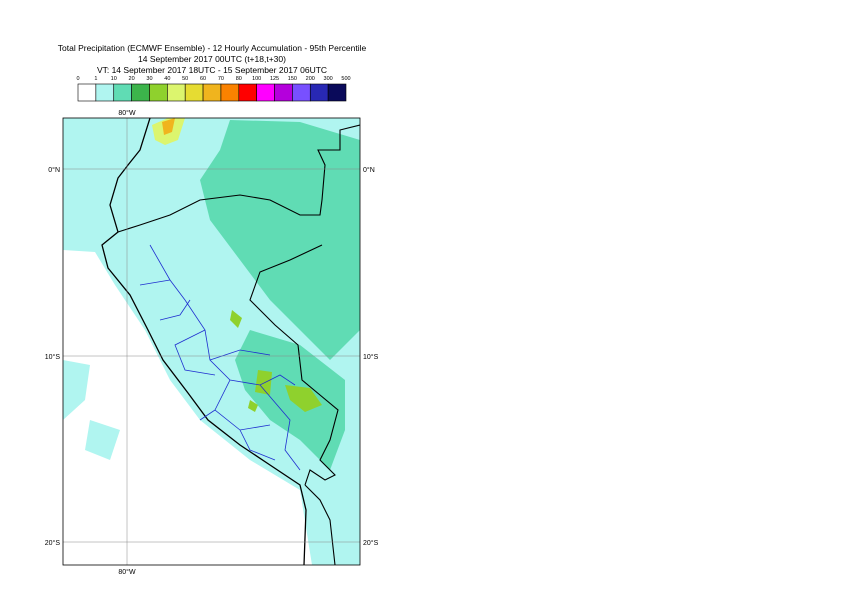  I want to click on region-border, so click(220, 357).